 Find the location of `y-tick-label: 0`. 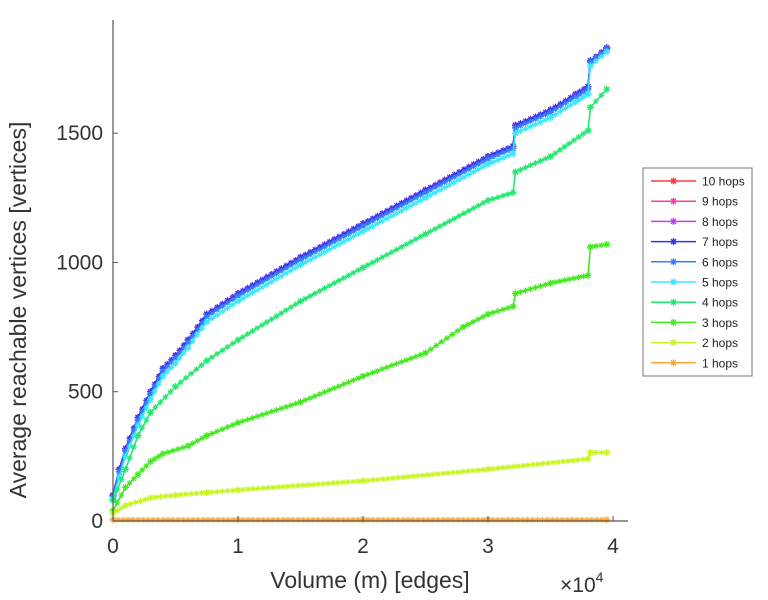

y-tick-label: 0 is located at coordinates (97, 521).